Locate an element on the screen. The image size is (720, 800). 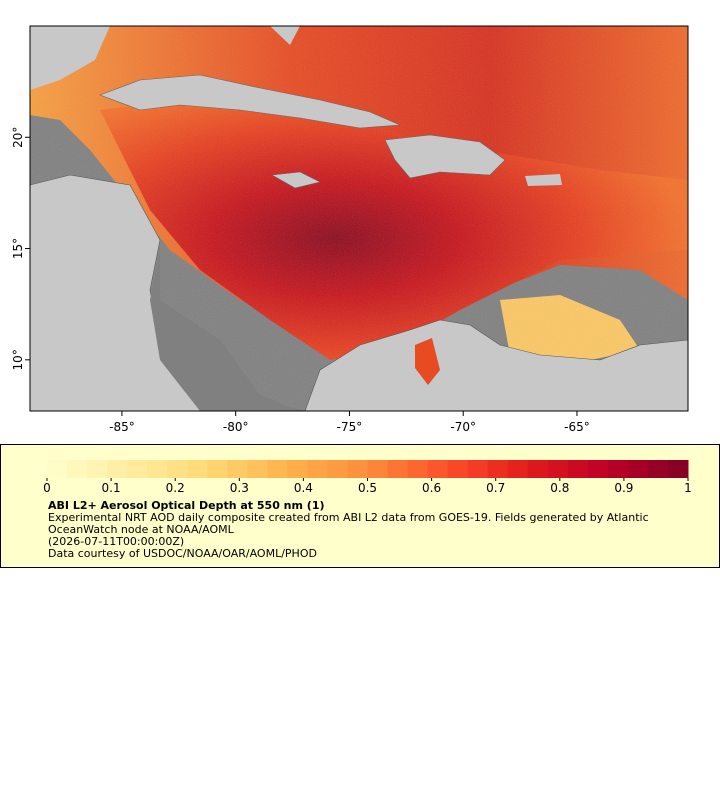
colorbar-tick-label: 0.3 is located at coordinates (239, 488).